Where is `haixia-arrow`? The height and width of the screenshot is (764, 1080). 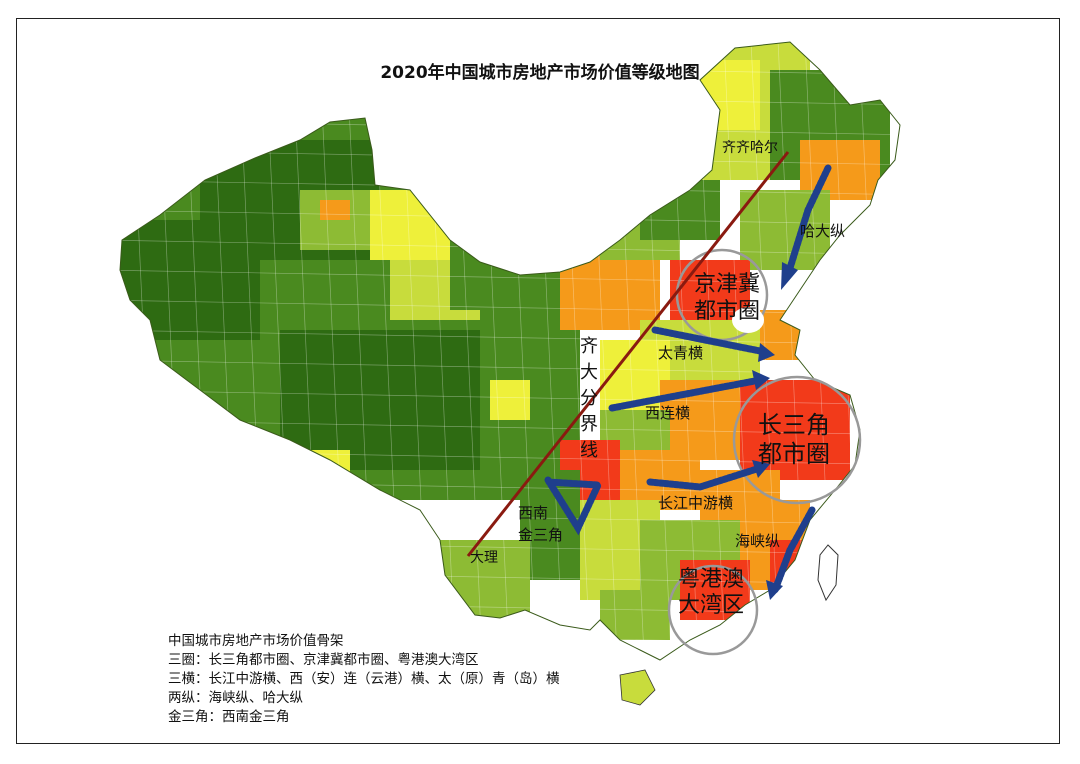
haixia-arrow is located at coordinates (793, 550).